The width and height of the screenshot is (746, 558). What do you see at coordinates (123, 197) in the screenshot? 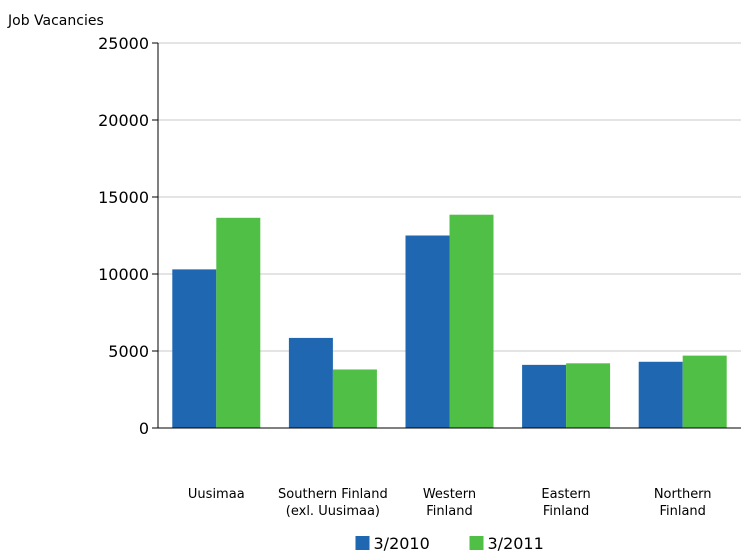
I see `y-tick-label: 15000` at bounding box center [123, 197].